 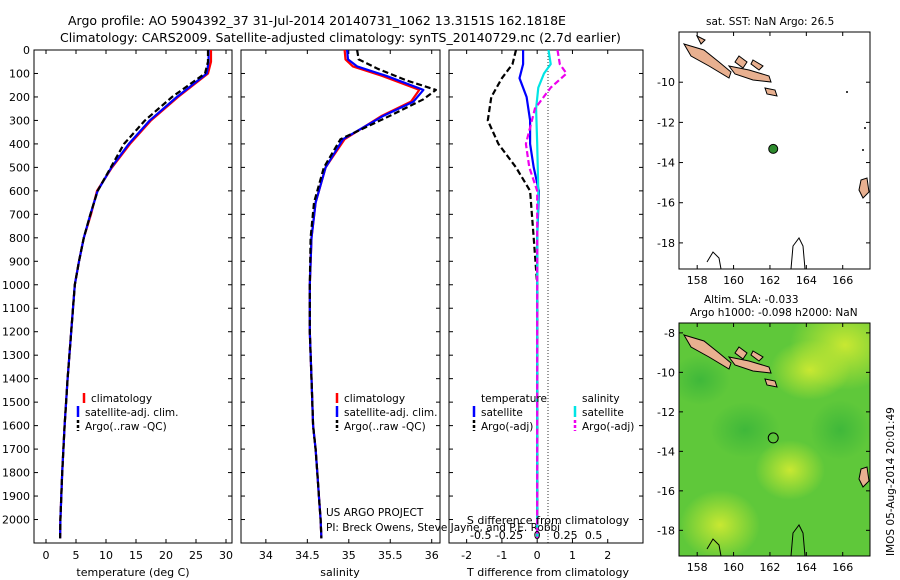 I want to click on sla-map-title-2: Argo h1000: -0.098 h2000: NaN, so click(x=774, y=313).